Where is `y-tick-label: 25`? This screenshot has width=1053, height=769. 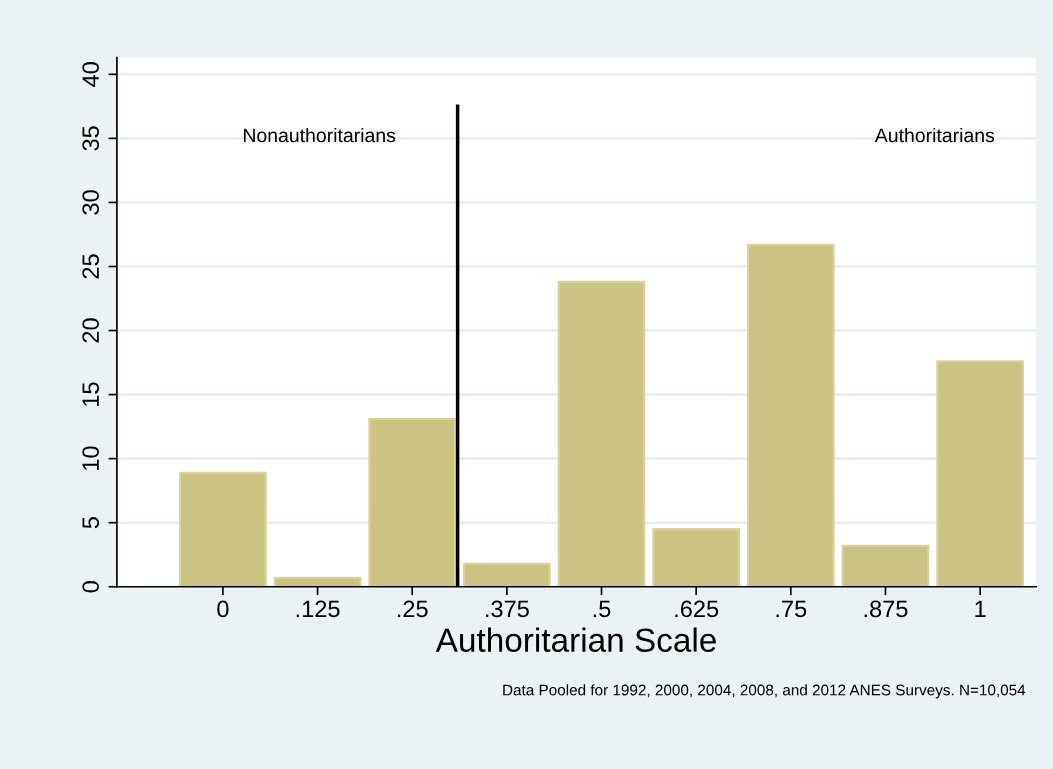
y-tick-label: 25 is located at coordinates (91, 266).